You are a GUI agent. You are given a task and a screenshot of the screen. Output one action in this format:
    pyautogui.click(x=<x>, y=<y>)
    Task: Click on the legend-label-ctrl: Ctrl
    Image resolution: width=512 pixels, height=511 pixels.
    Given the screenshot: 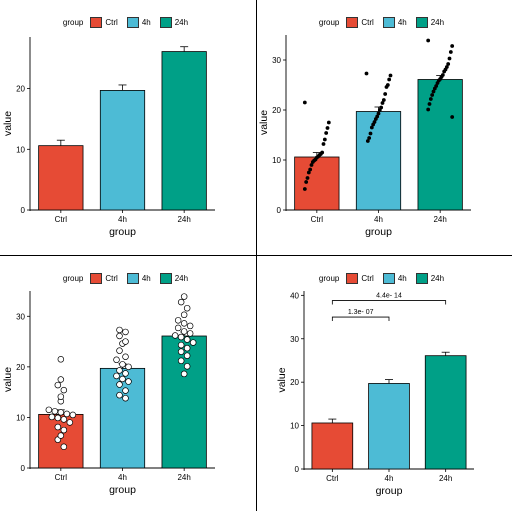 What is the action you would take?
    pyautogui.click(x=367, y=22)
    